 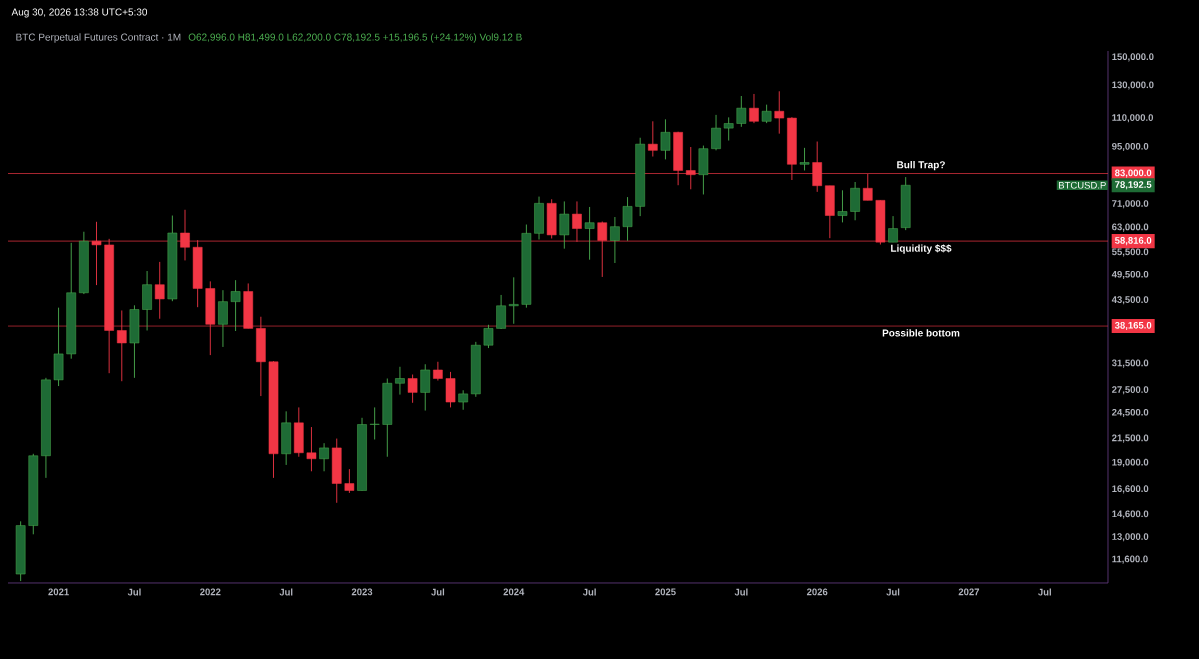 What do you see at coordinates (1133, 185) in the screenshot?
I see `y-tick-label: 78,192.5` at bounding box center [1133, 185].